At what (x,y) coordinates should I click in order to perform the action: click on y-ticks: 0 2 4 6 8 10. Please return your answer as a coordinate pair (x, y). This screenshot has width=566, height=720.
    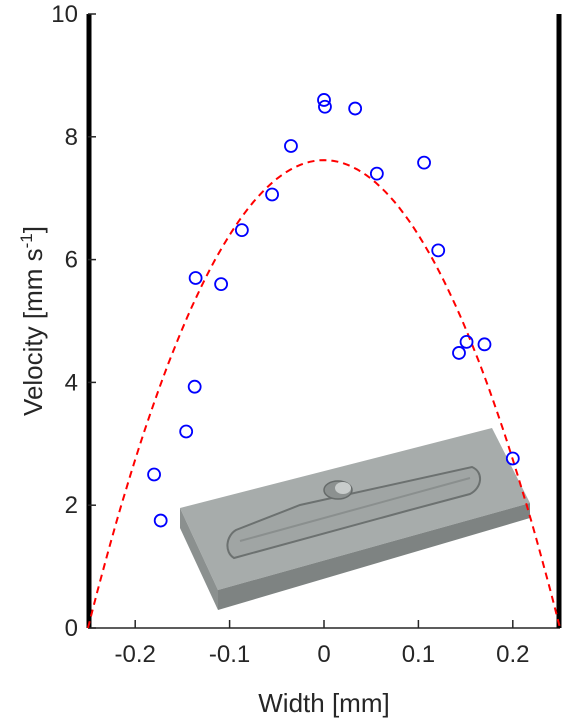
    Looking at the image, I should click on (73, 321).